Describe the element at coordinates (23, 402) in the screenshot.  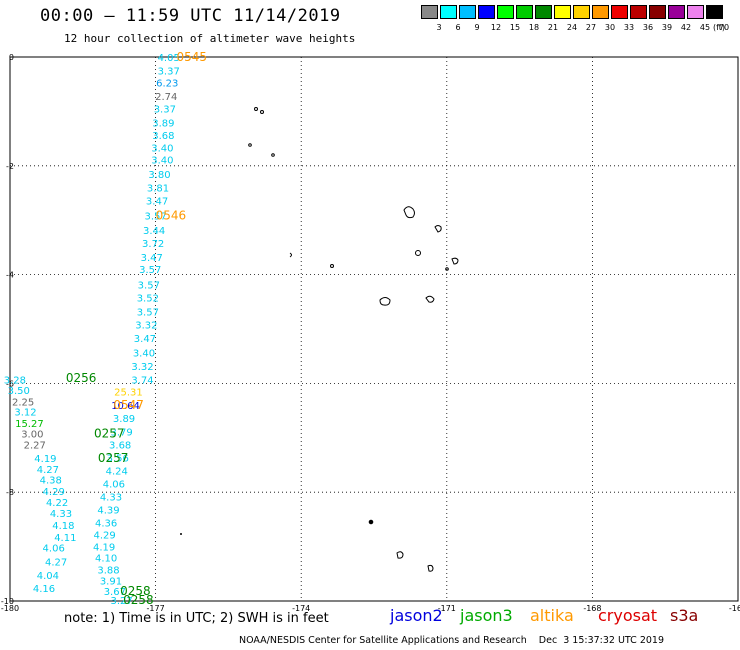
I see `wave-height-value: 2.25` at that location.